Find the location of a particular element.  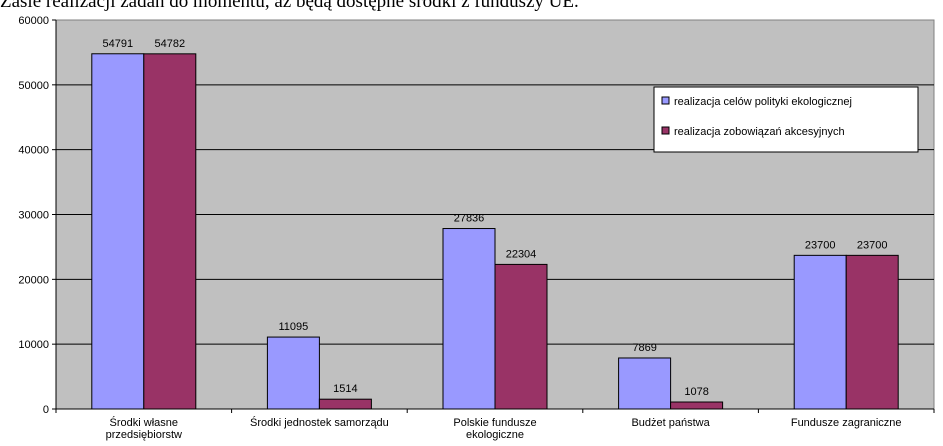

bar-value-label: 1078 is located at coordinates (696, 392).